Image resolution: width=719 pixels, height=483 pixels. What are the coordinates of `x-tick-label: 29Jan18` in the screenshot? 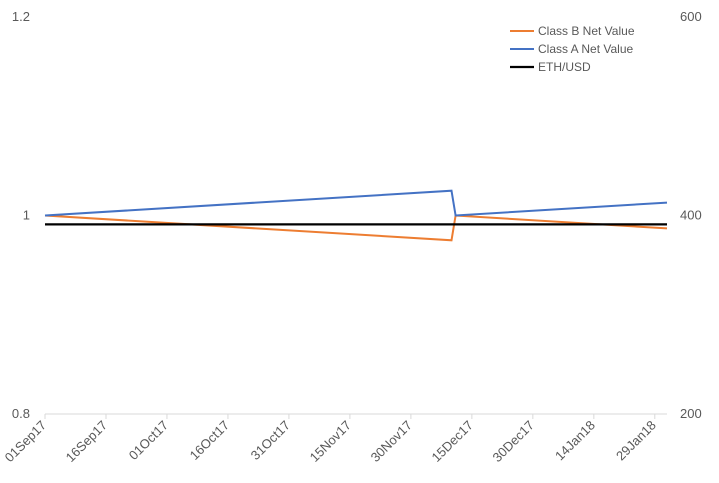 It's located at (636, 441).